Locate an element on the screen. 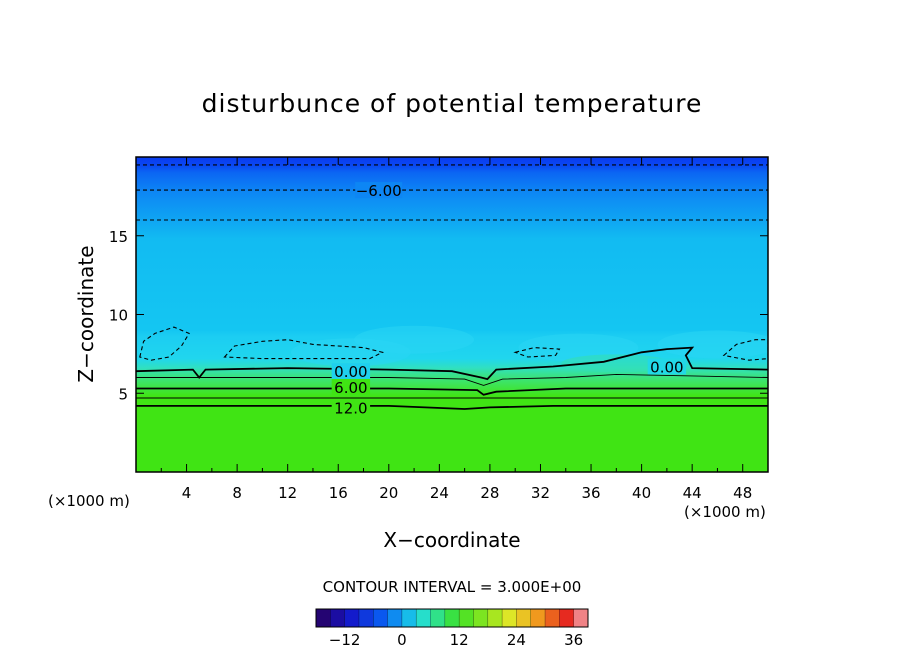  contour-label-1: 0.00 is located at coordinates (350, 372).